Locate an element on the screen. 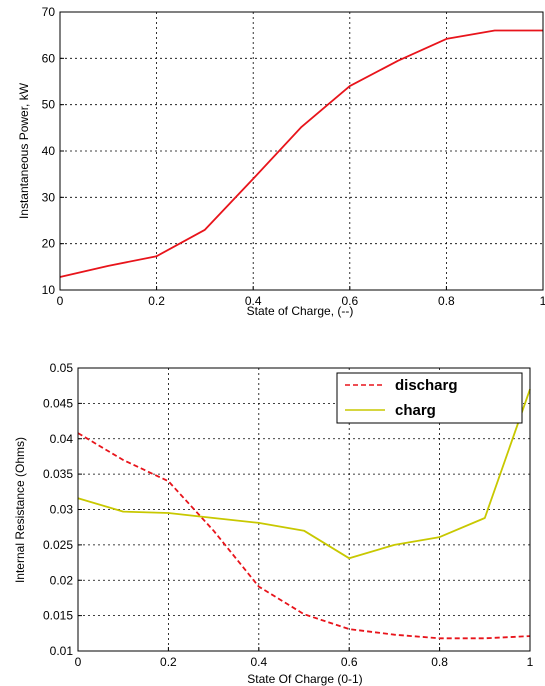 This screenshot has height=686, width=545. legend-box is located at coordinates (429, 398).